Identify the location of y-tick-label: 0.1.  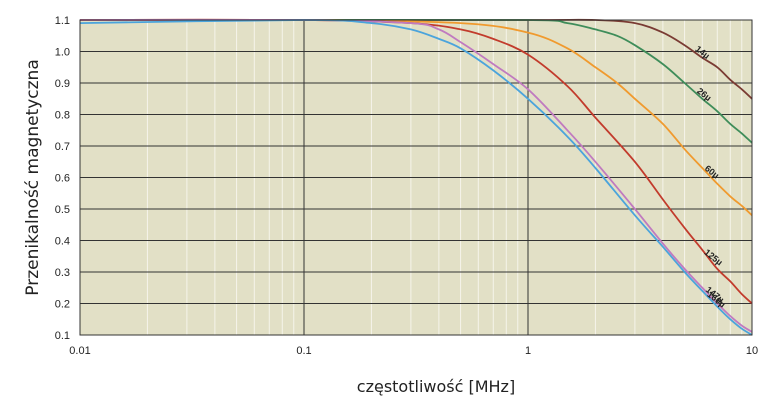
(62, 336).